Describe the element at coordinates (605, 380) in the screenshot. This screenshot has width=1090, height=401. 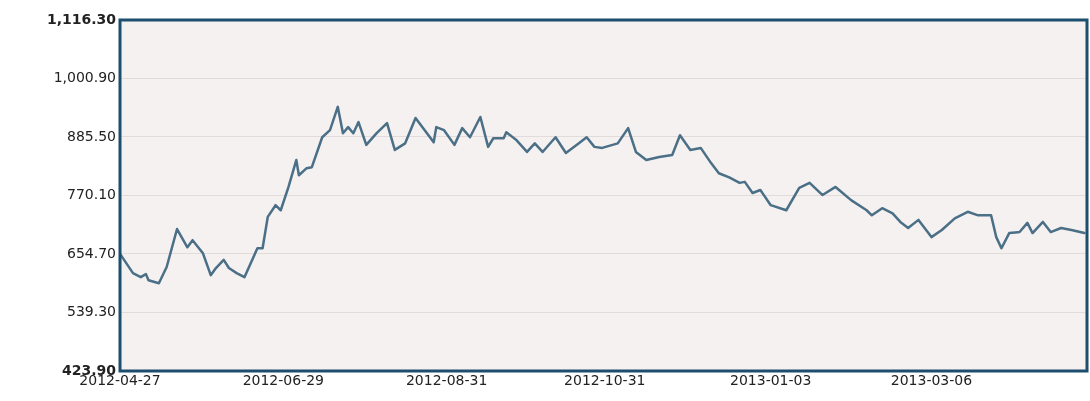
I see `x-tick-label: 2012-10-31` at that location.